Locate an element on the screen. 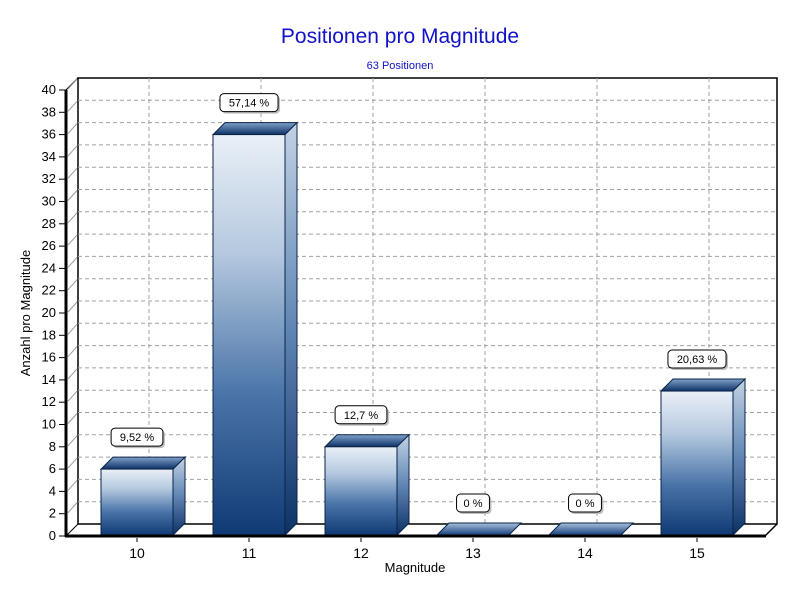 The width and height of the screenshot is (800, 600). bar-value-callout: 12,7 % is located at coordinates (361, 415).